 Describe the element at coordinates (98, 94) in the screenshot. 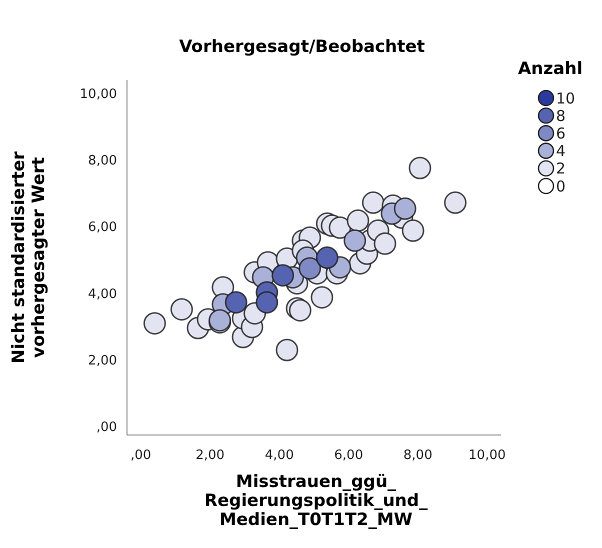

I see `y-tick-label: 10,00` at that location.